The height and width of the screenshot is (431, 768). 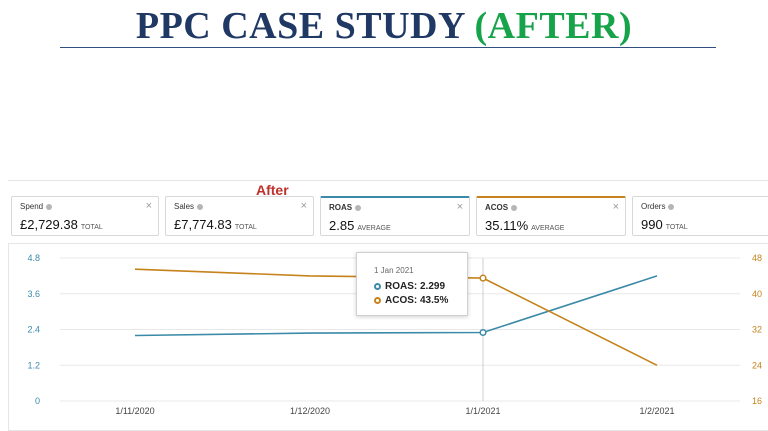 What do you see at coordinates (757, 401) in the screenshot?
I see `y-right-tick-label: 16` at bounding box center [757, 401].